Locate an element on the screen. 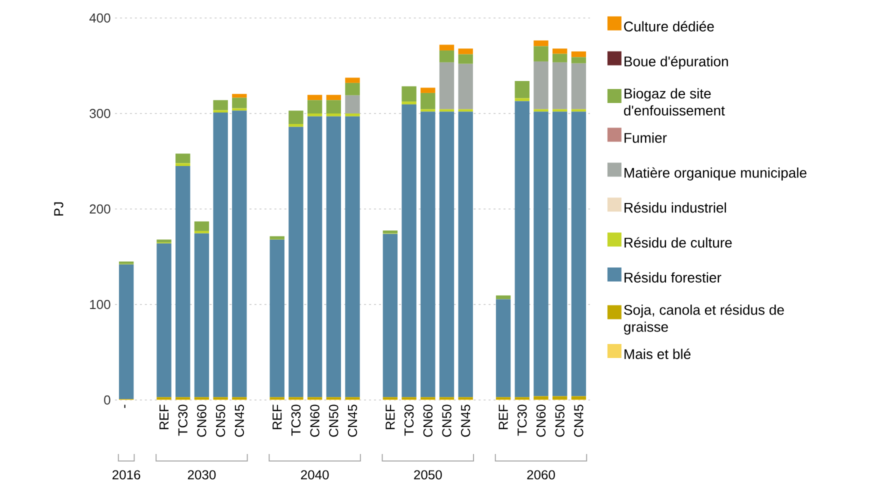 This screenshot has width=880, height=491. legend-label: Fumier is located at coordinates (645, 137).